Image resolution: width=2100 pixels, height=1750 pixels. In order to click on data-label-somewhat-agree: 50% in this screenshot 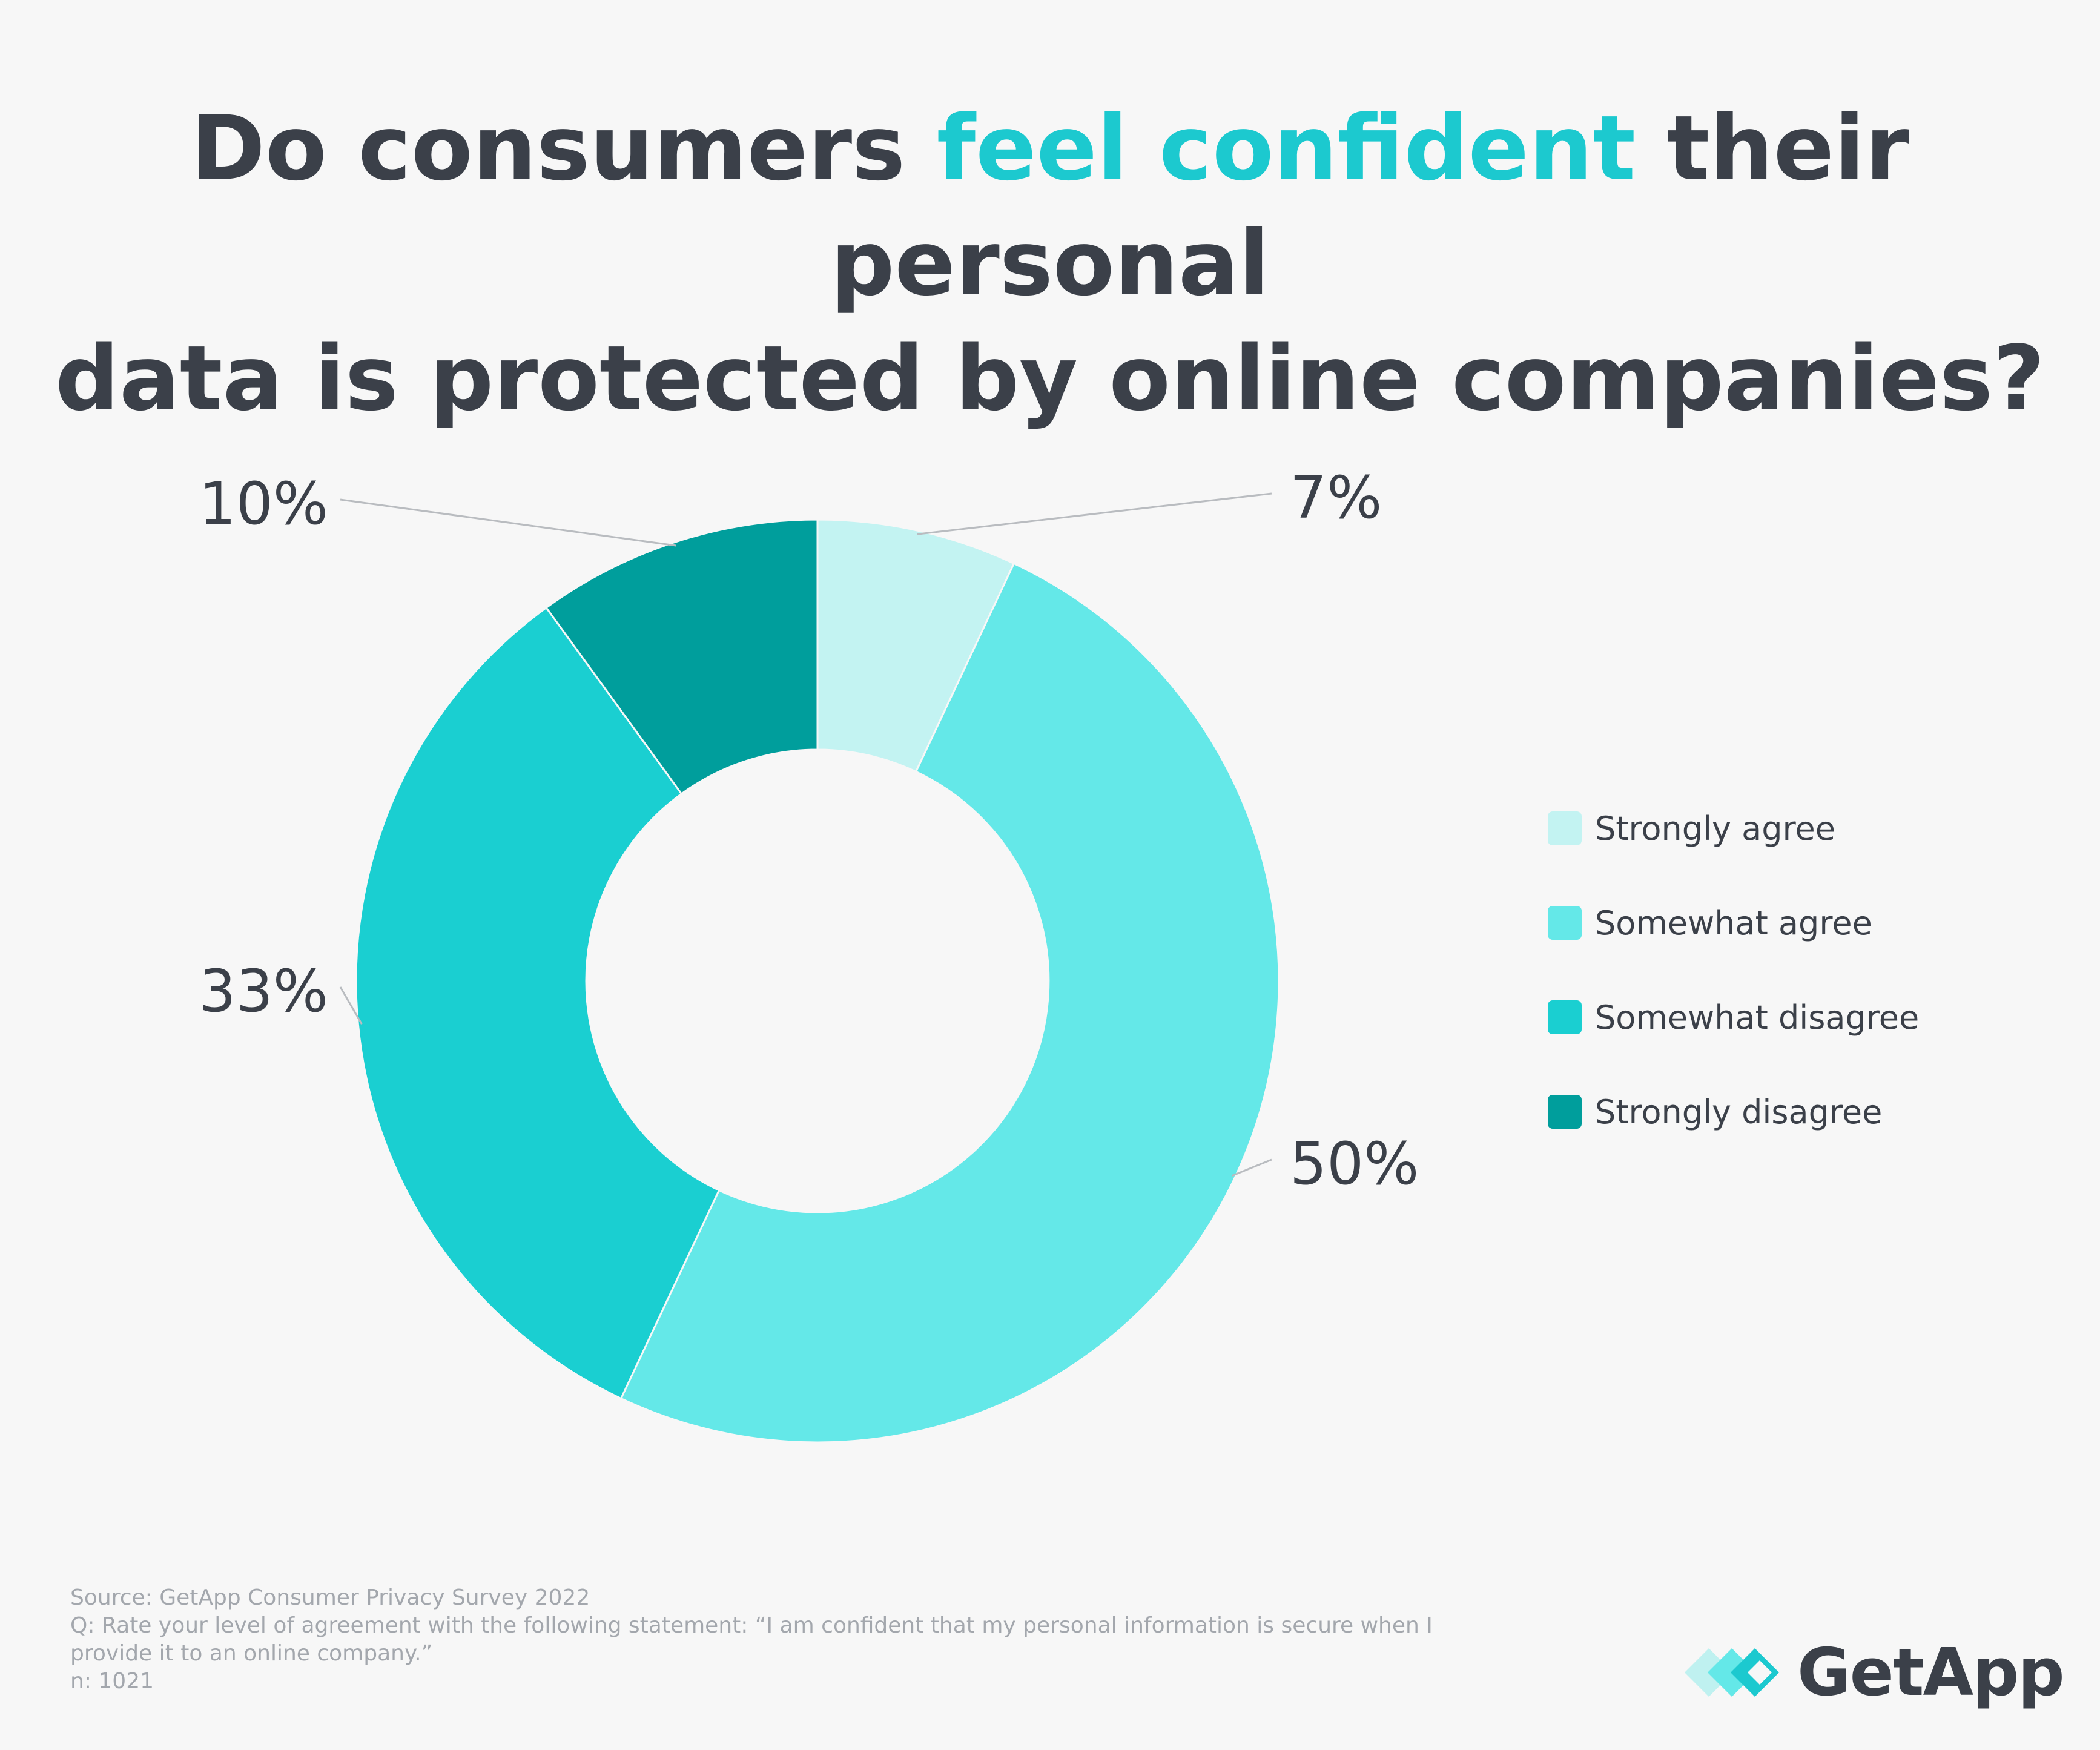, I will do `click(1354, 1164)`.